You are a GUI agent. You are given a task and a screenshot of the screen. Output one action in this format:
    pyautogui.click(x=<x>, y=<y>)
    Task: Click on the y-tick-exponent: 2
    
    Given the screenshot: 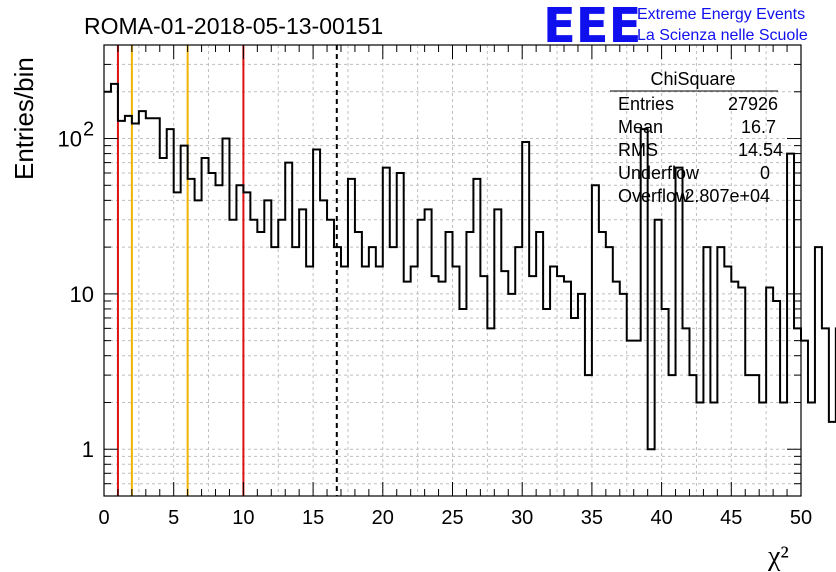 What is the action you would take?
    pyautogui.click(x=88, y=130)
    